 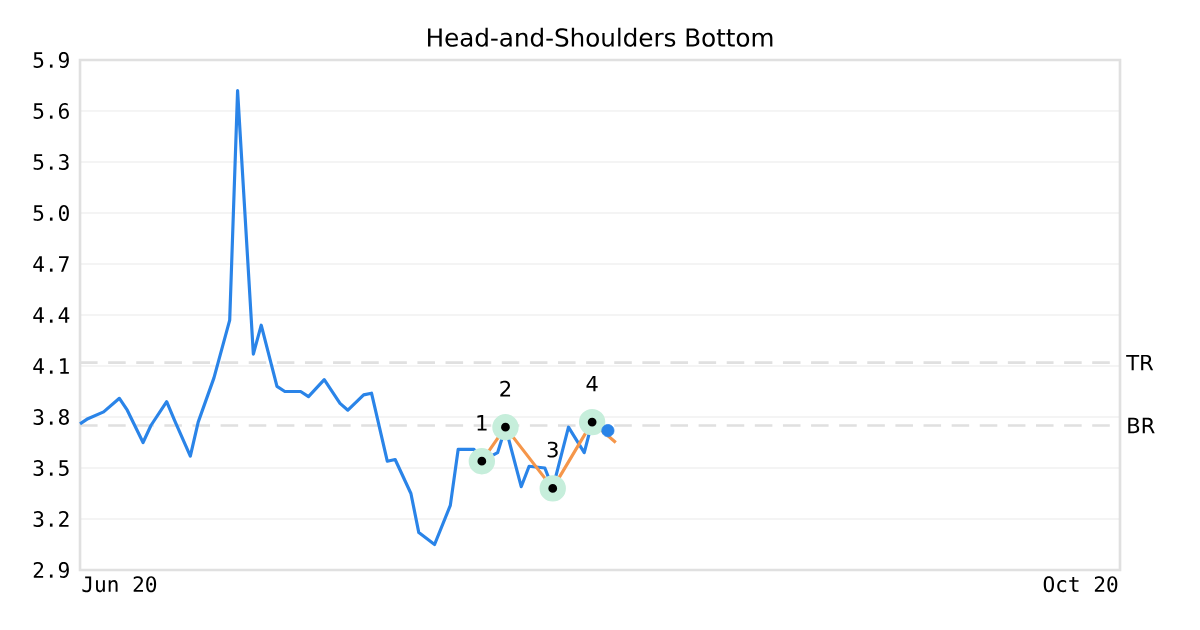 I want to click on y-tick-label: 5.3, so click(x=51, y=162).